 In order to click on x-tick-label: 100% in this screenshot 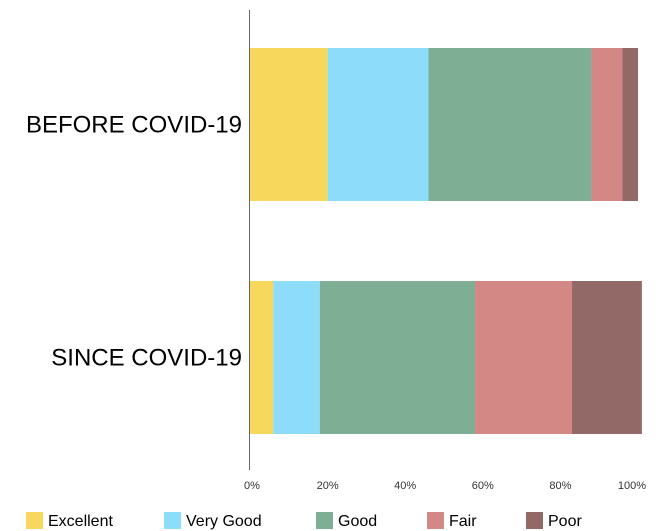, I will do `click(632, 486)`.